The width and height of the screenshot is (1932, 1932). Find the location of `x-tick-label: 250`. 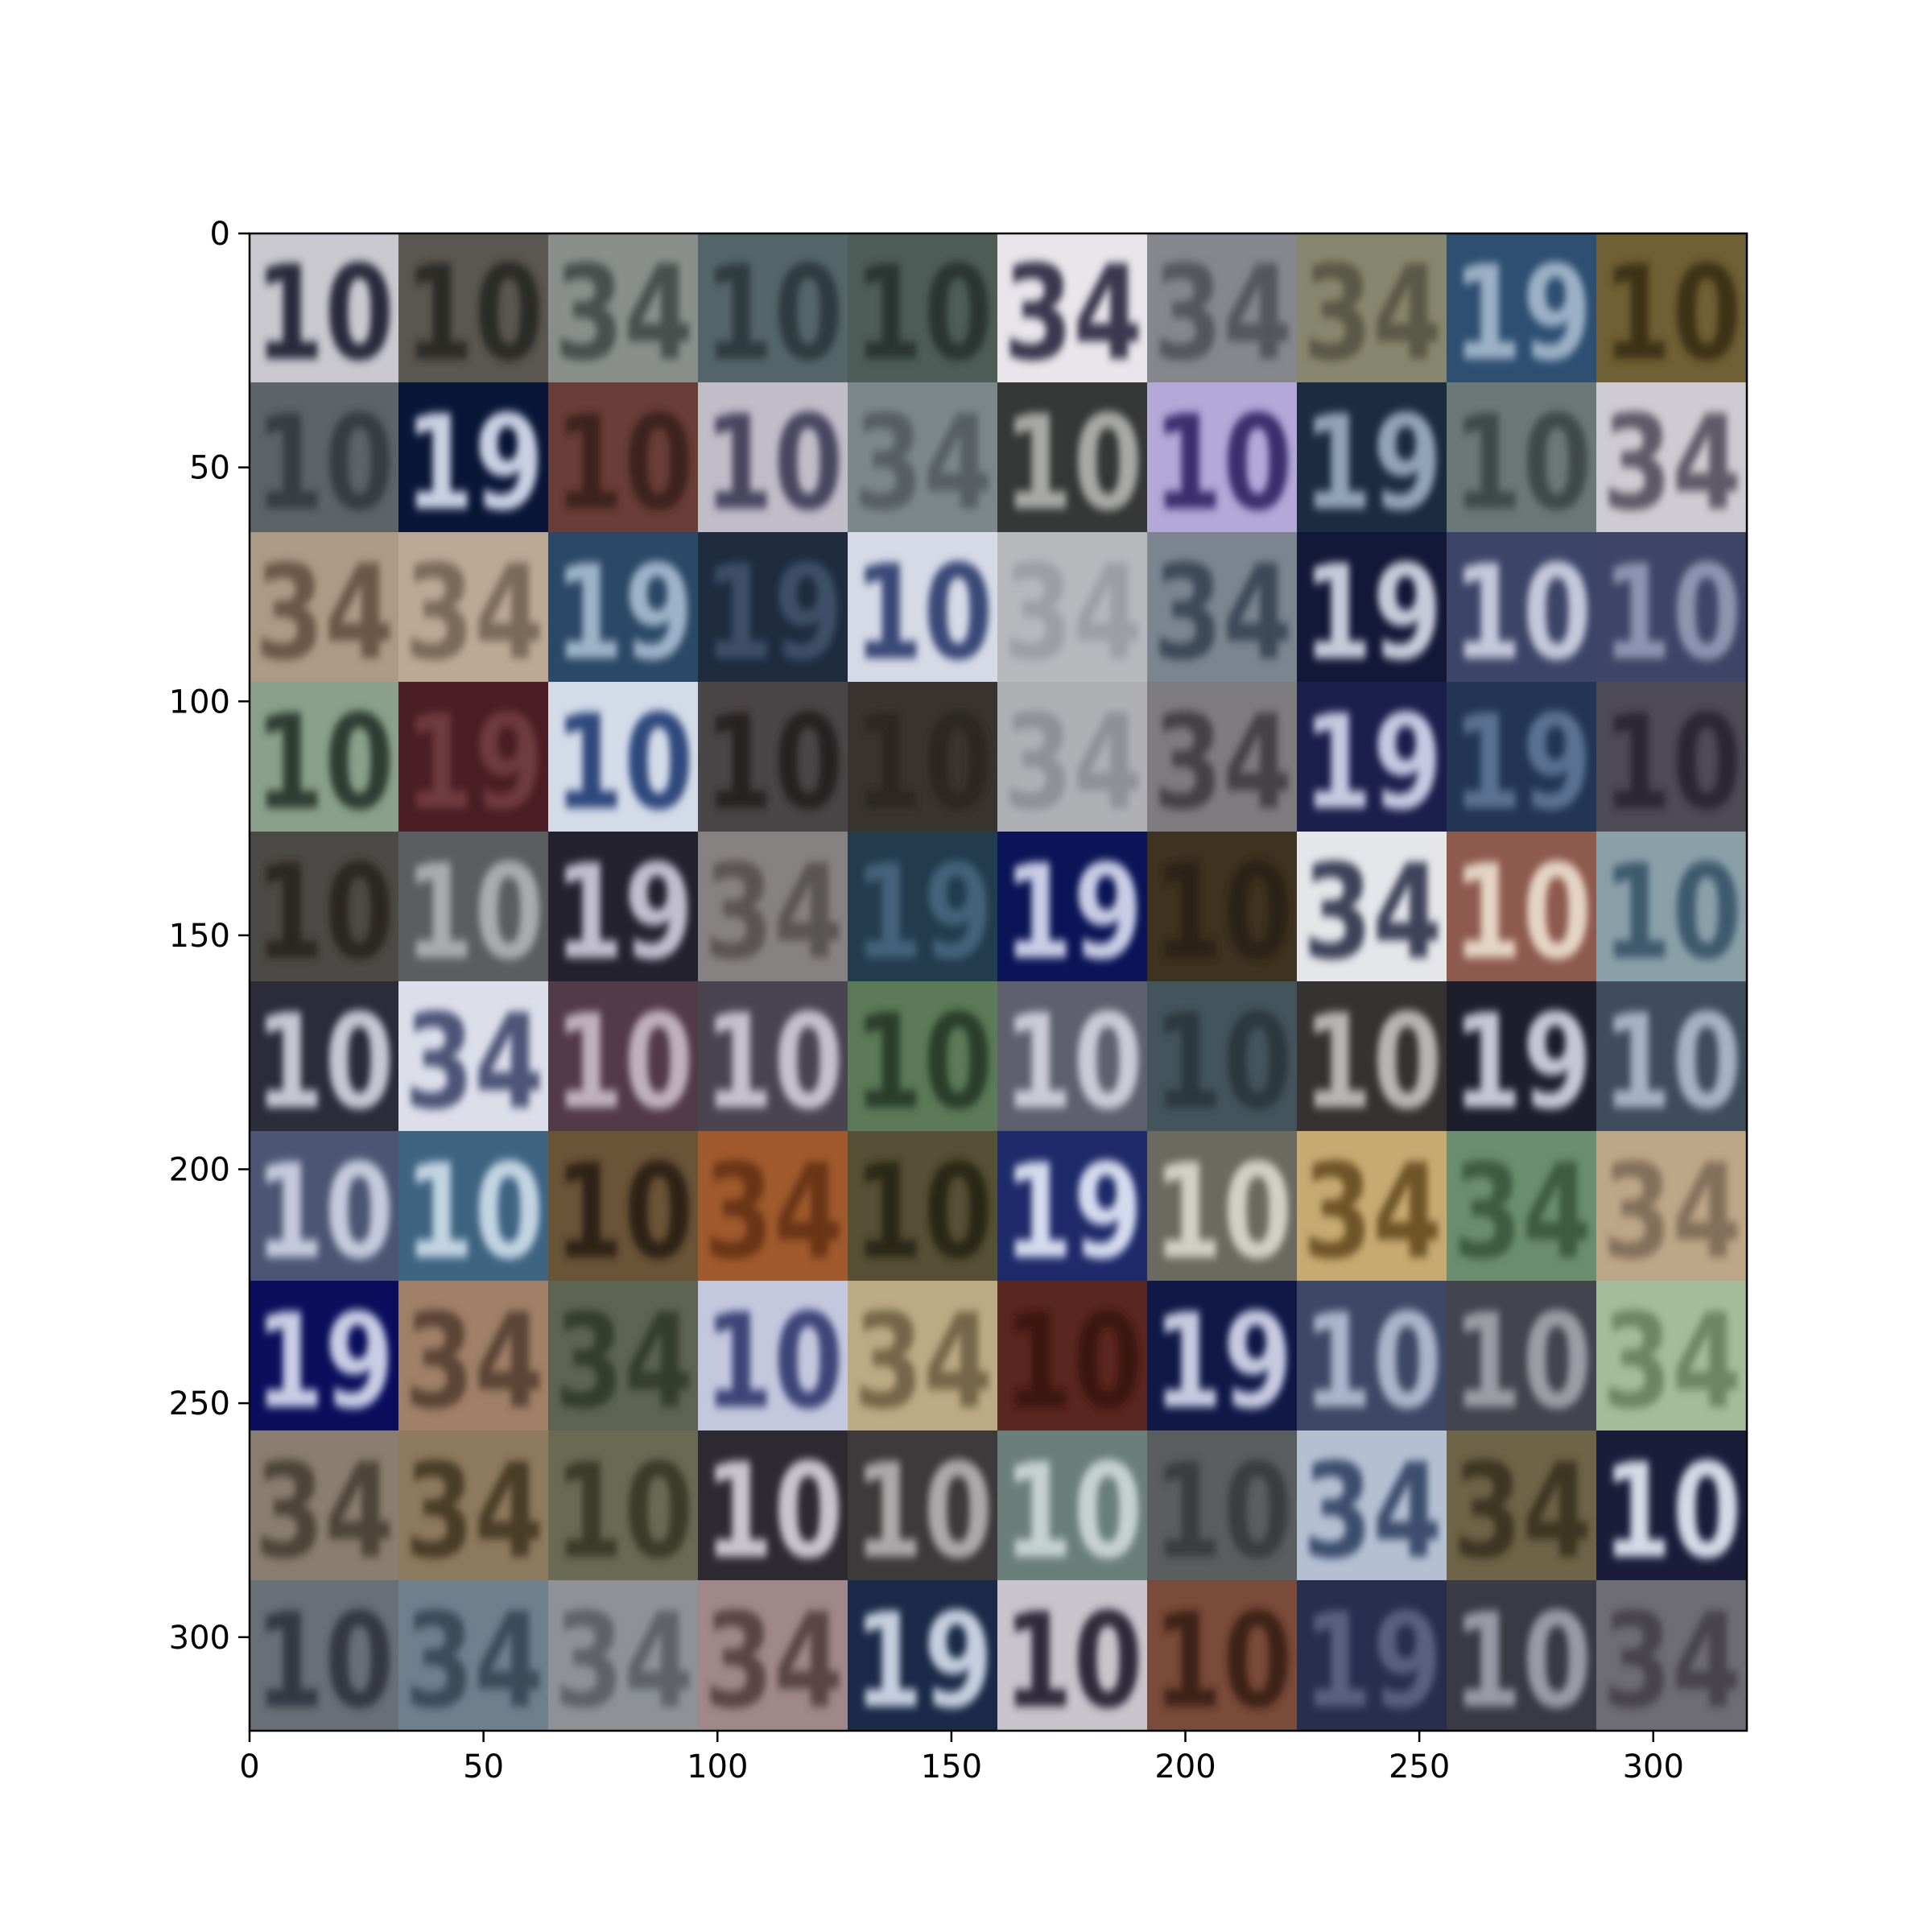

x-tick-label: 250 is located at coordinates (1419, 1767).